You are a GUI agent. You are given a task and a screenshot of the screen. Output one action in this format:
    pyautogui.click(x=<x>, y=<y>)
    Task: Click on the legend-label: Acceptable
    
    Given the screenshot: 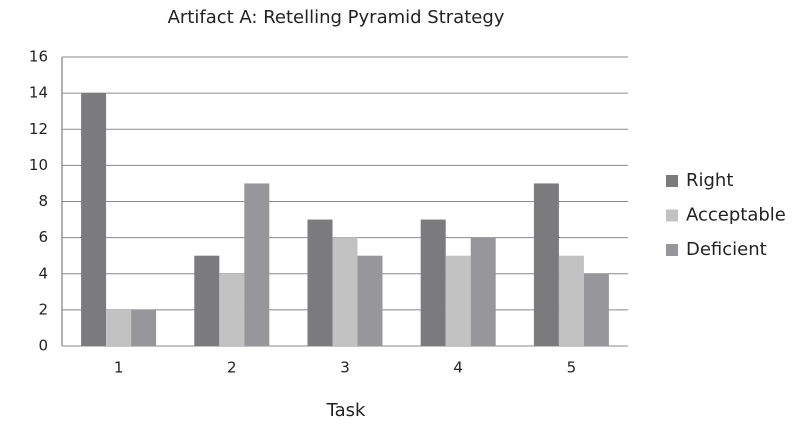 What is the action you would take?
    pyautogui.click(x=736, y=215)
    